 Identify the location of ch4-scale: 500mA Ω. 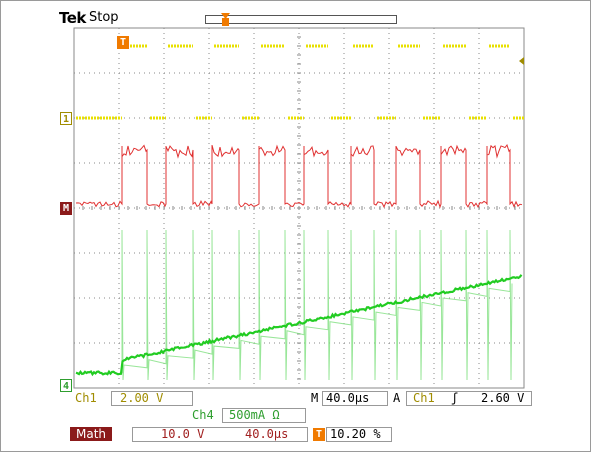
(254, 415).